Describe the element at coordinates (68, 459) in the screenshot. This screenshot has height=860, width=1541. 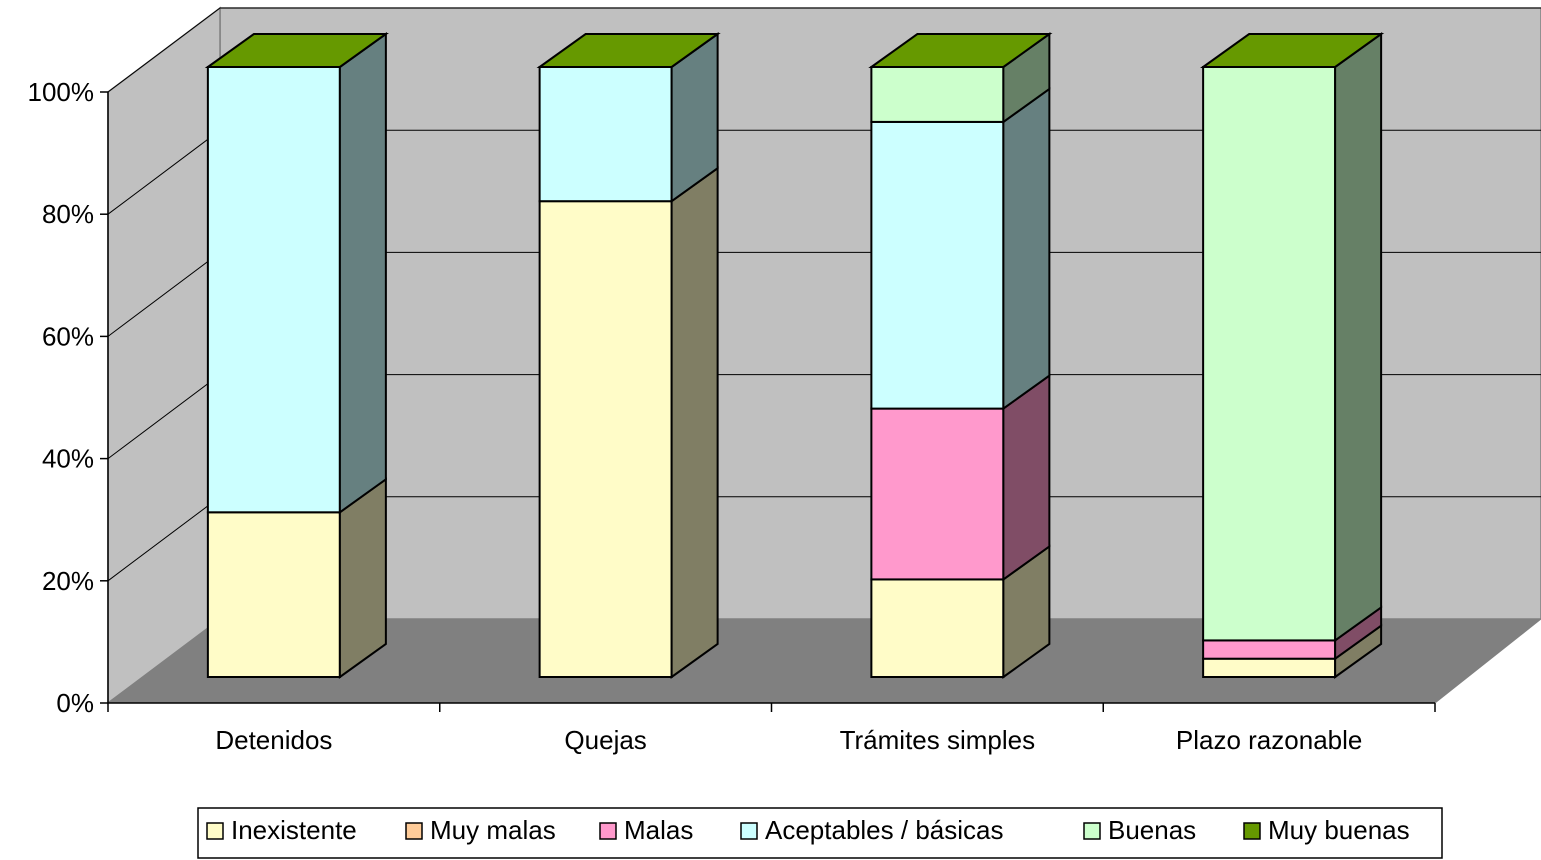
I see `y-tick-label: 40%` at that location.